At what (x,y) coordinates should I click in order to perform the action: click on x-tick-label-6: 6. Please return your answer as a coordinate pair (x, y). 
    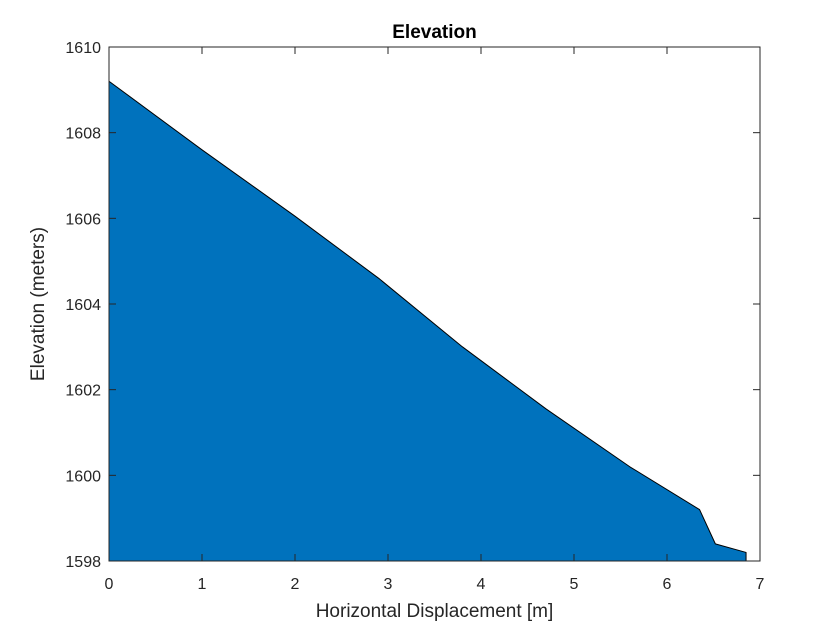
    Looking at the image, I should click on (667, 584).